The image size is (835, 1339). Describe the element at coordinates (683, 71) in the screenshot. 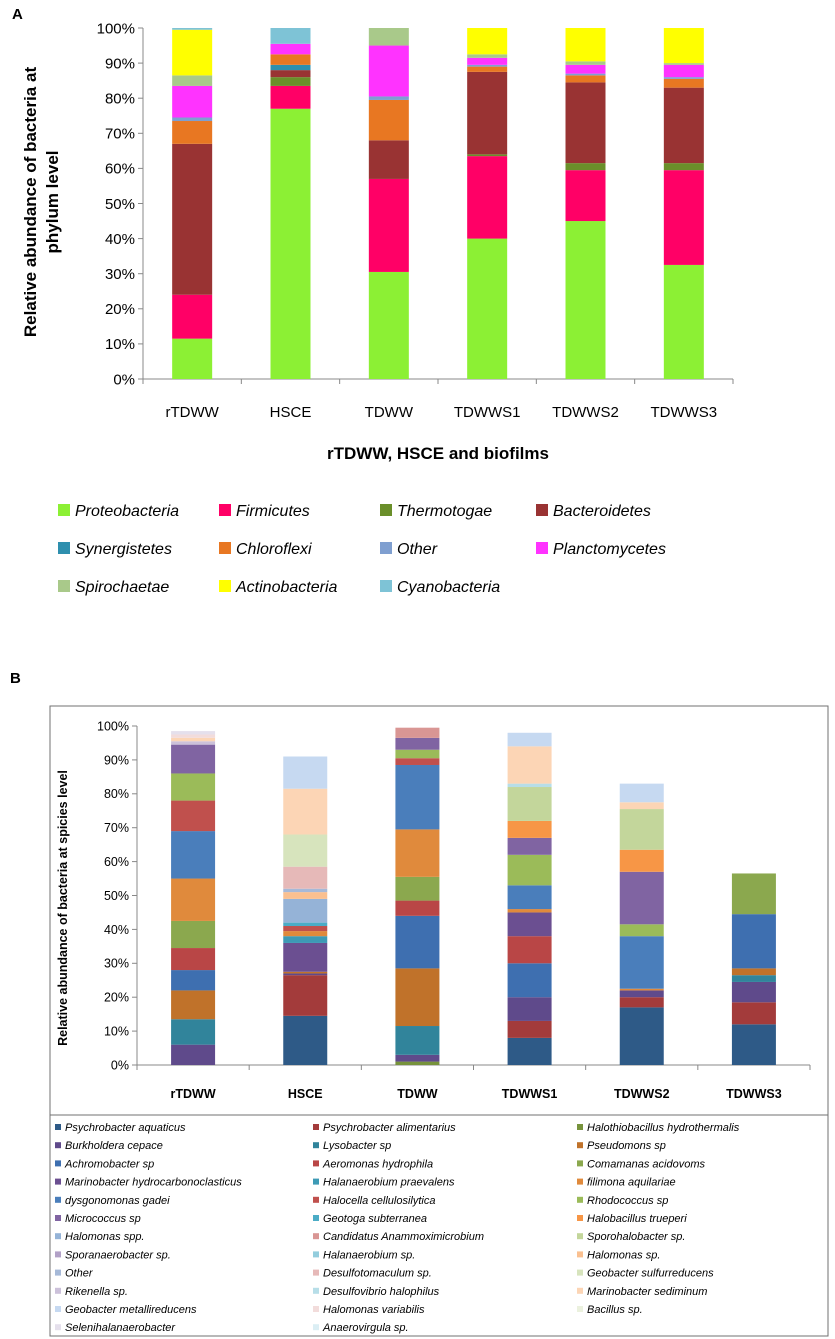

I see `bar-segment-tdwws3-planctomycetes` at that location.